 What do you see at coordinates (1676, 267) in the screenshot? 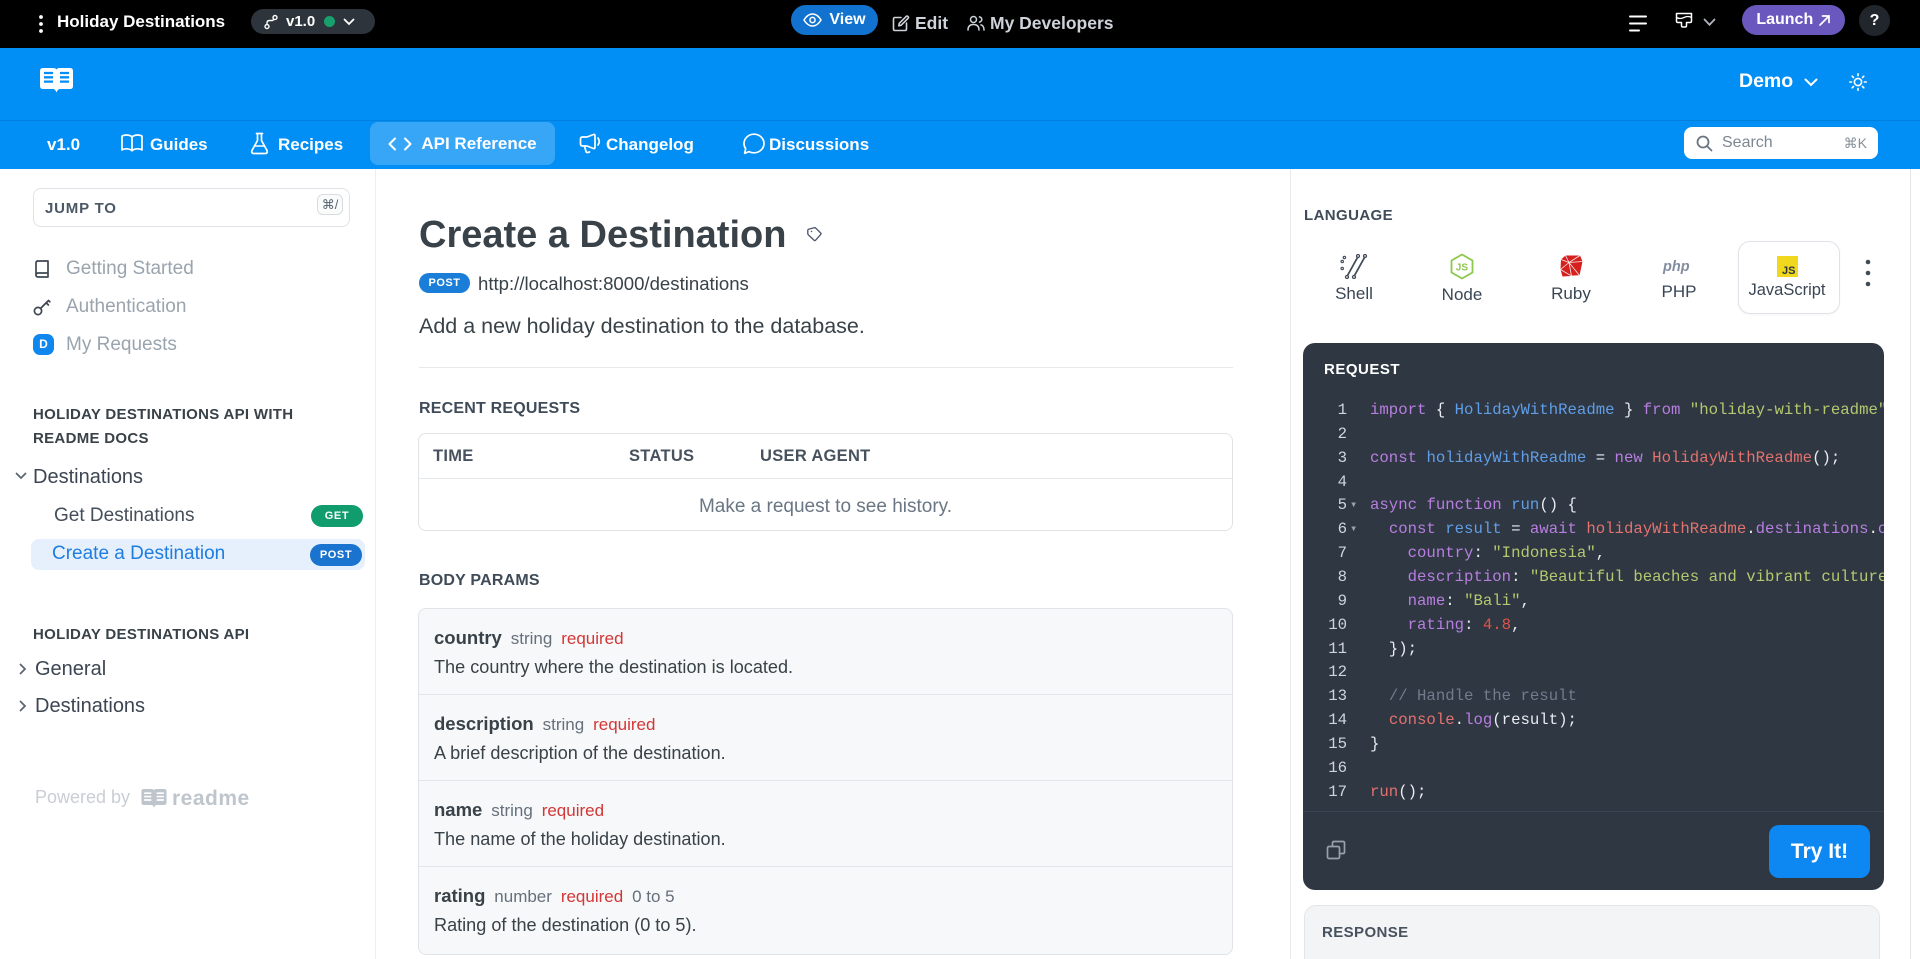
I see `svg-text: php` at bounding box center [1676, 267].